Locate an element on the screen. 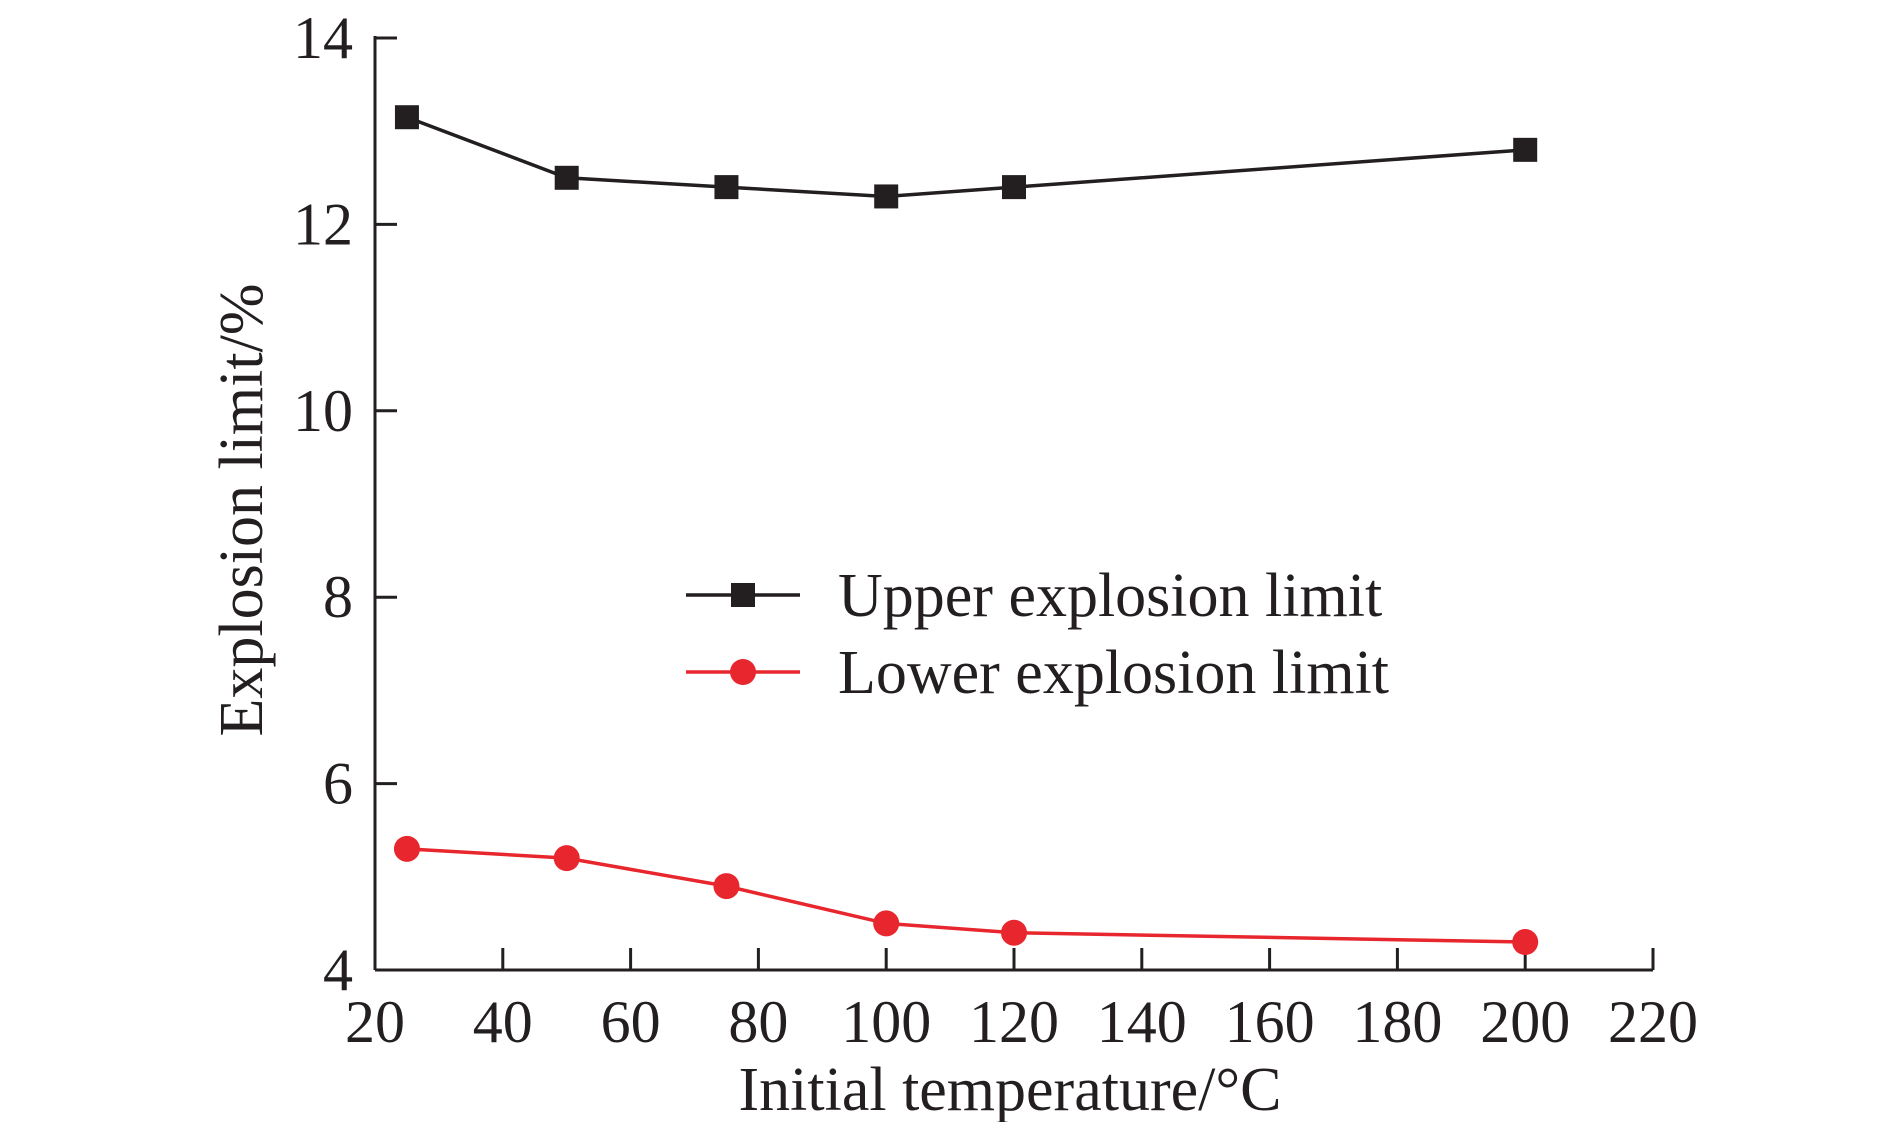 The height and width of the screenshot is (1122, 1890). x-tick-label: 220 is located at coordinates (1653, 1022).